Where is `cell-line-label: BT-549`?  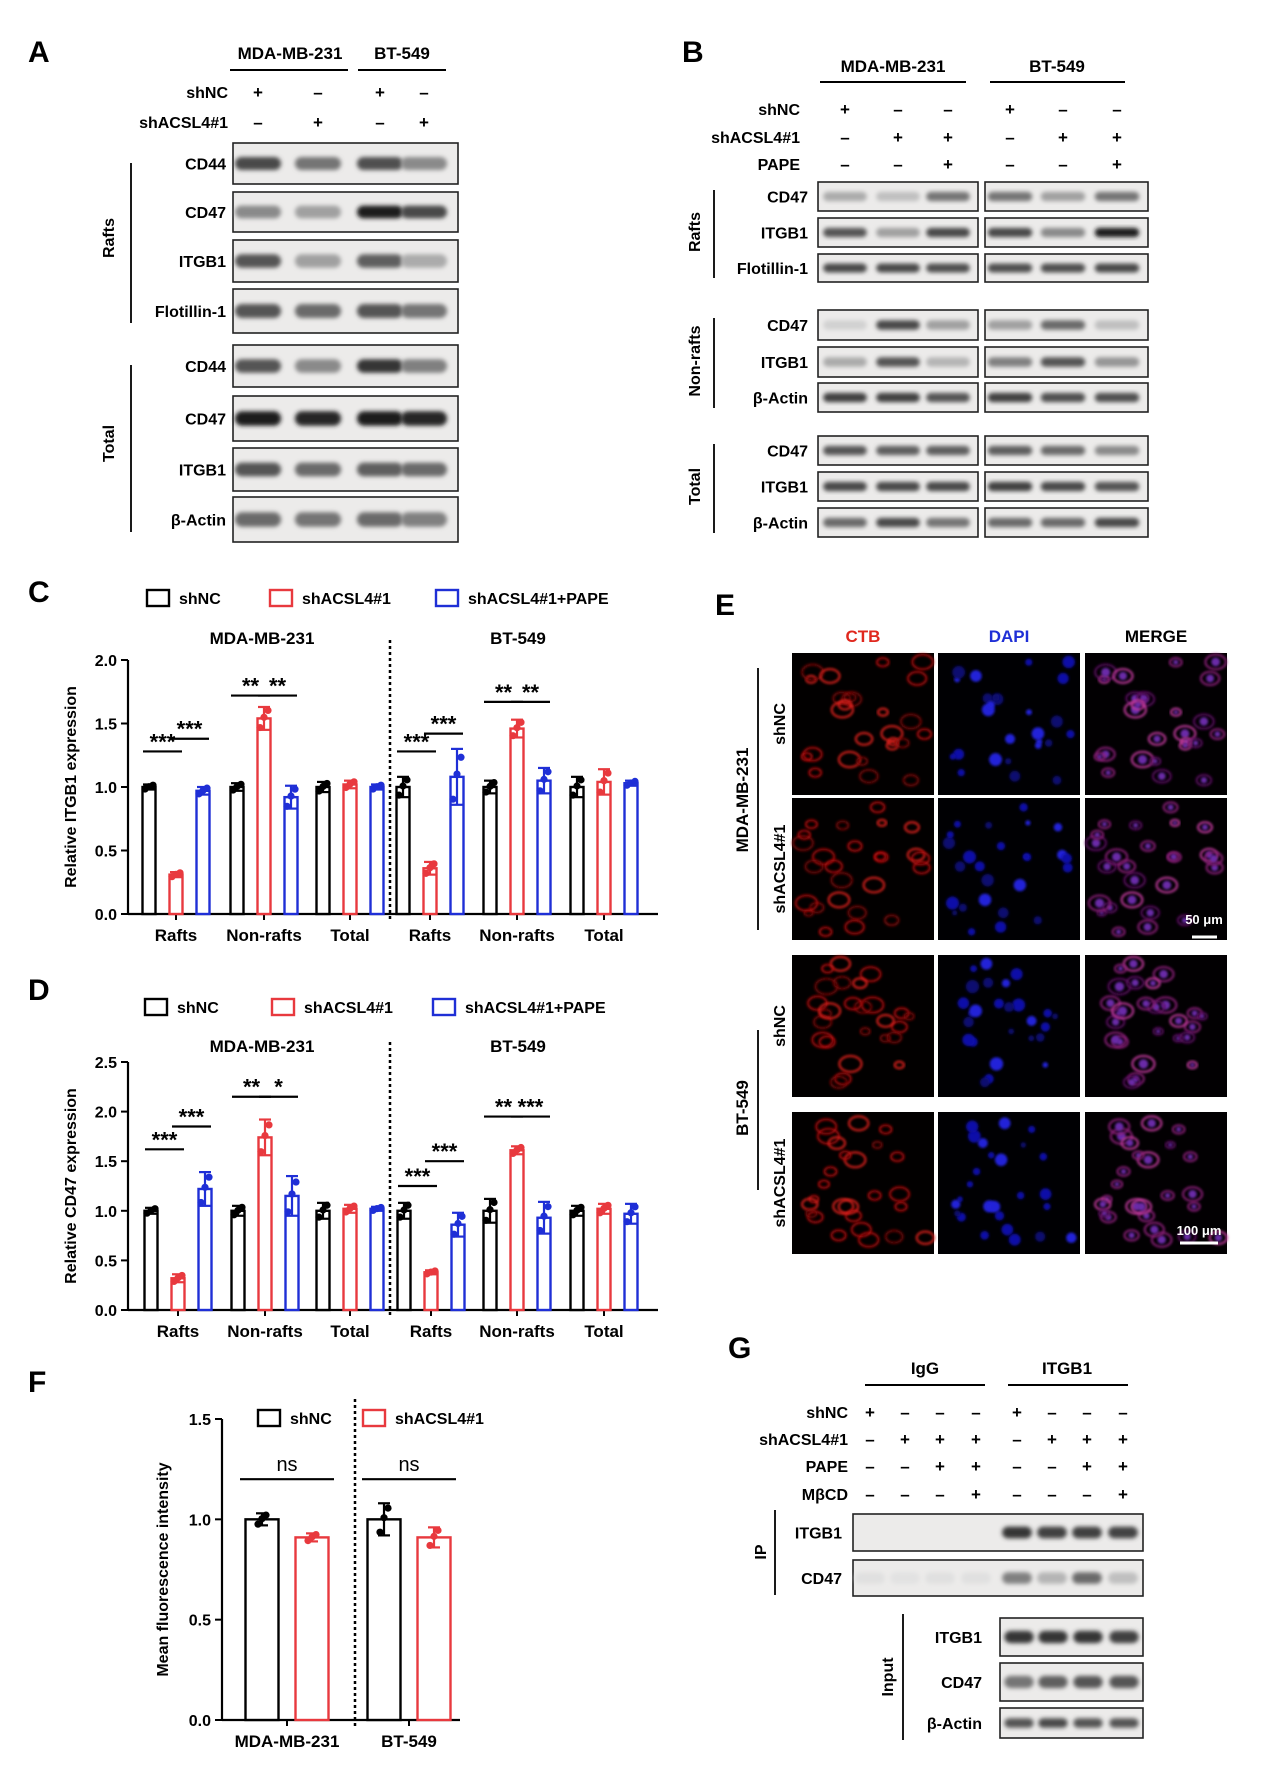 cell-line-label: BT-549 is located at coordinates (518, 1046).